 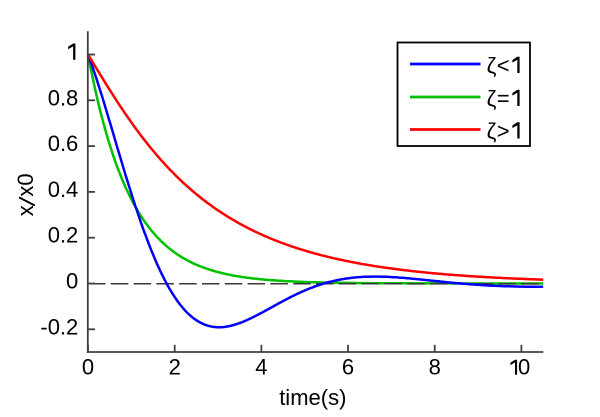 What do you see at coordinates (63, 235) in the screenshot?
I see `svg-text: 0.2` at bounding box center [63, 235].